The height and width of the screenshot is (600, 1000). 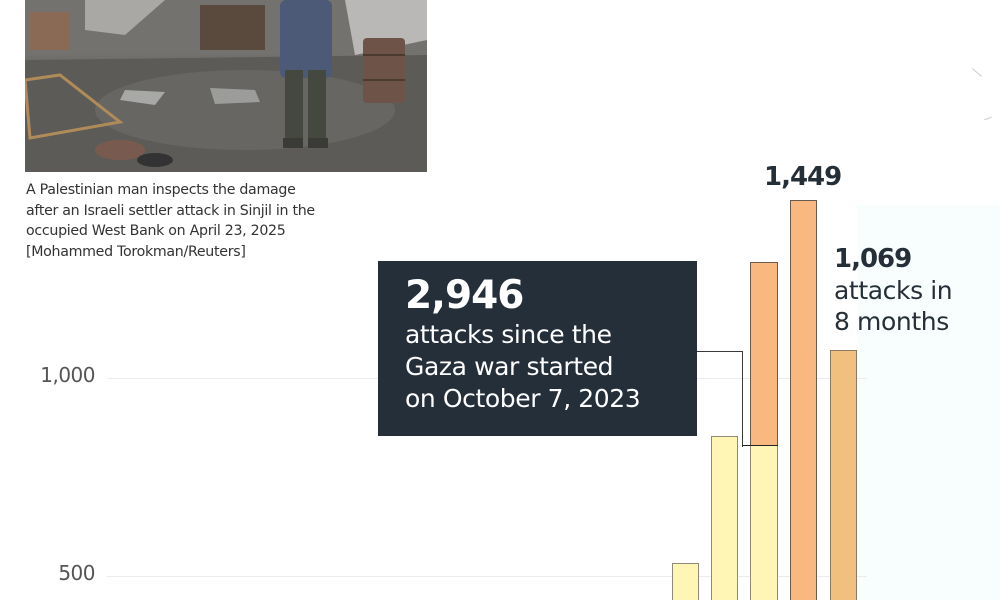 What do you see at coordinates (720, 399) in the screenshot?
I see `callout-bracket-vertical` at bounding box center [720, 399].